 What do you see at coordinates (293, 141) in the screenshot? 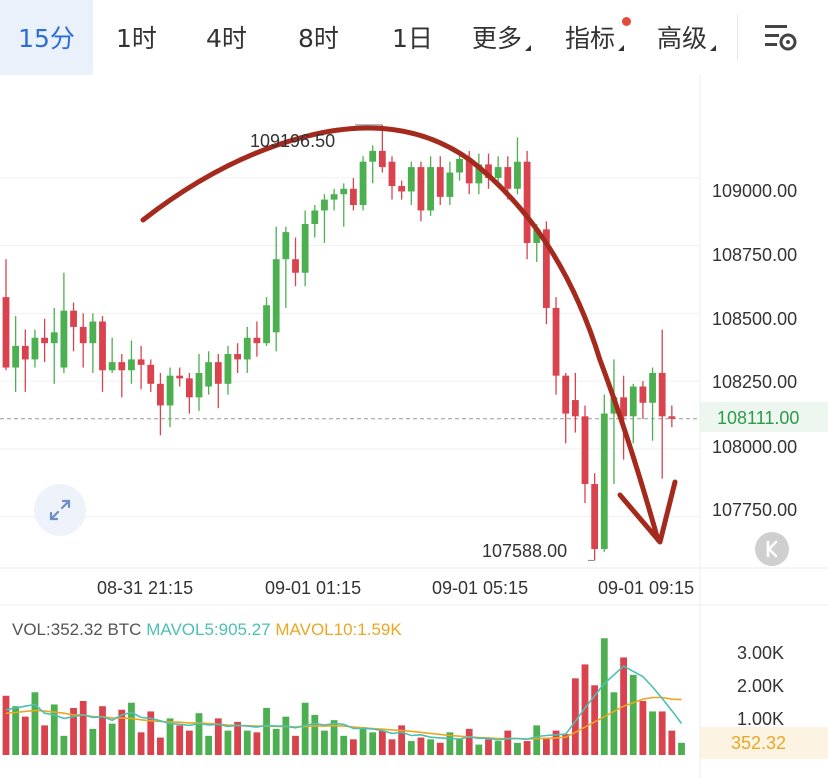
I see `high-price-label: 109196.50` at bounding box center [293, 141].